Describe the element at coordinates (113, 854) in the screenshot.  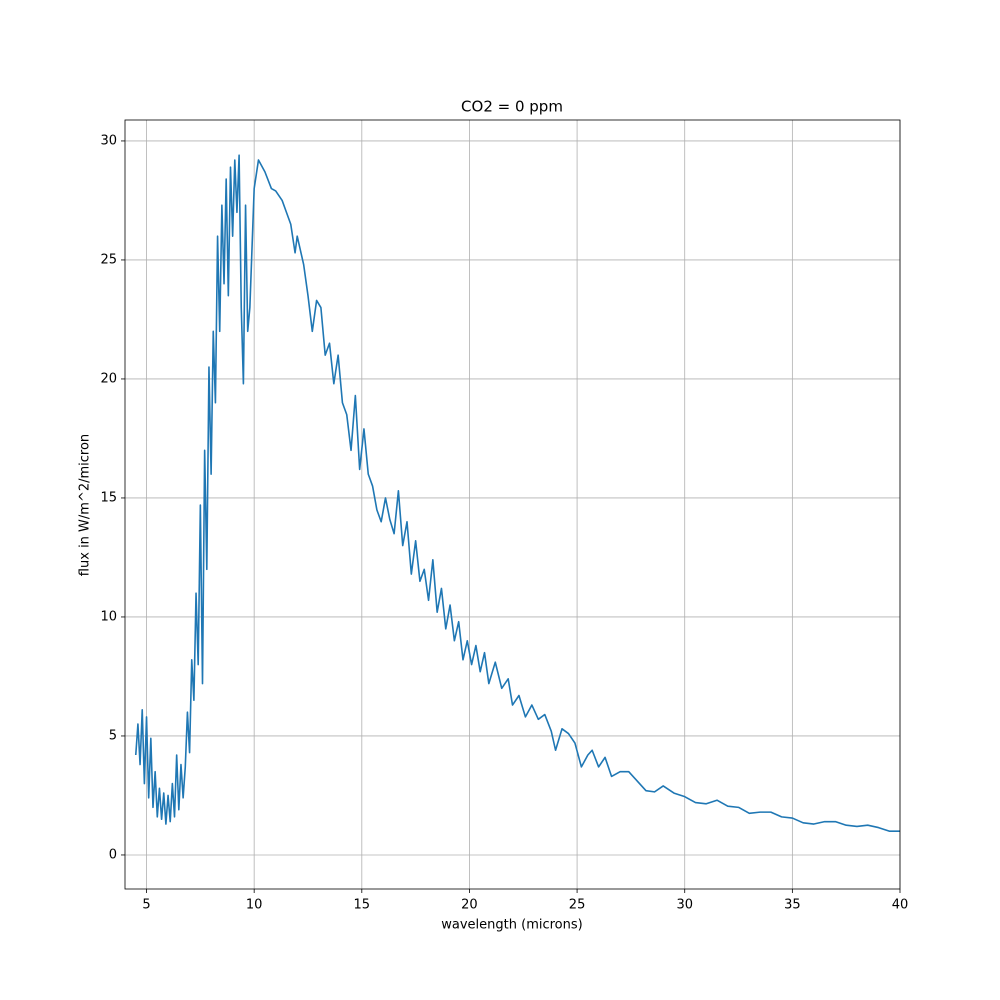
I see `y-tick-label: 0` at that location.